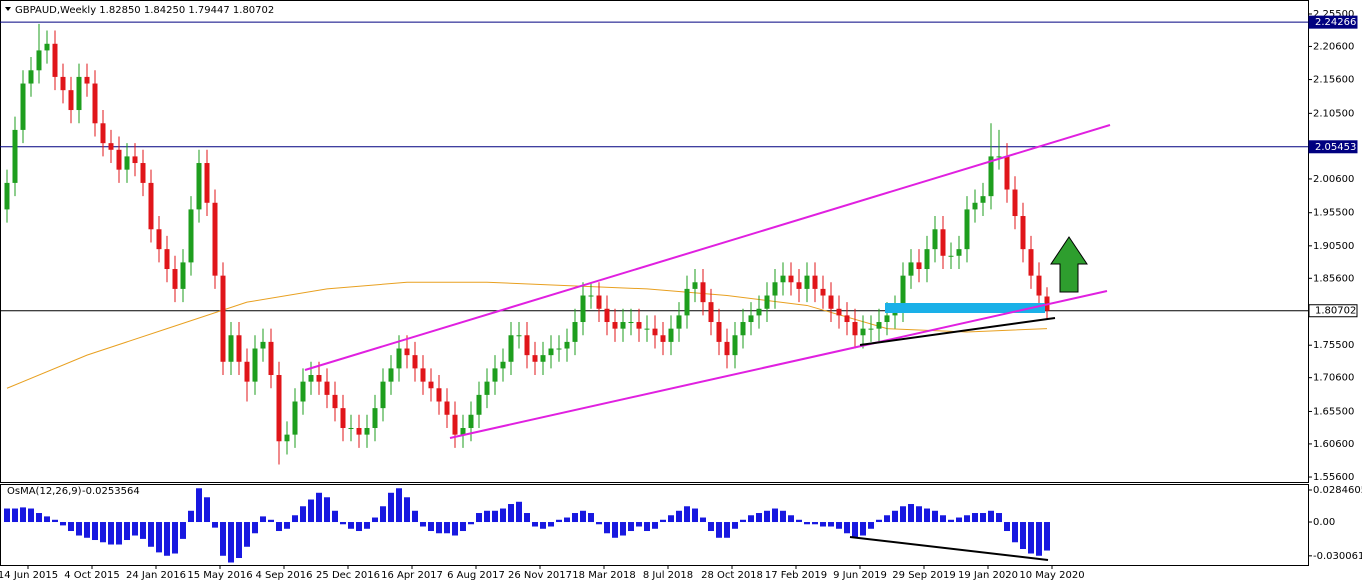  What do you see at coordinates (1333, 179) in the screenshot?
I see `y-tick-label: 2.00600` at bounding box center [1333, 179].